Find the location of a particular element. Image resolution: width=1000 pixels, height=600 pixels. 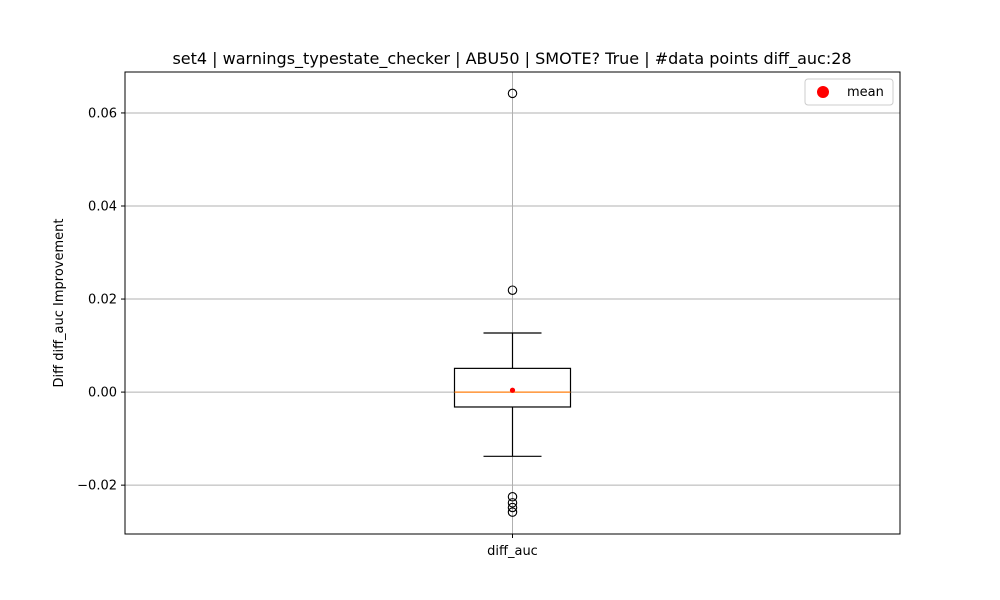

x-tick-label: diff_auc is located at coordinates (512, 551).